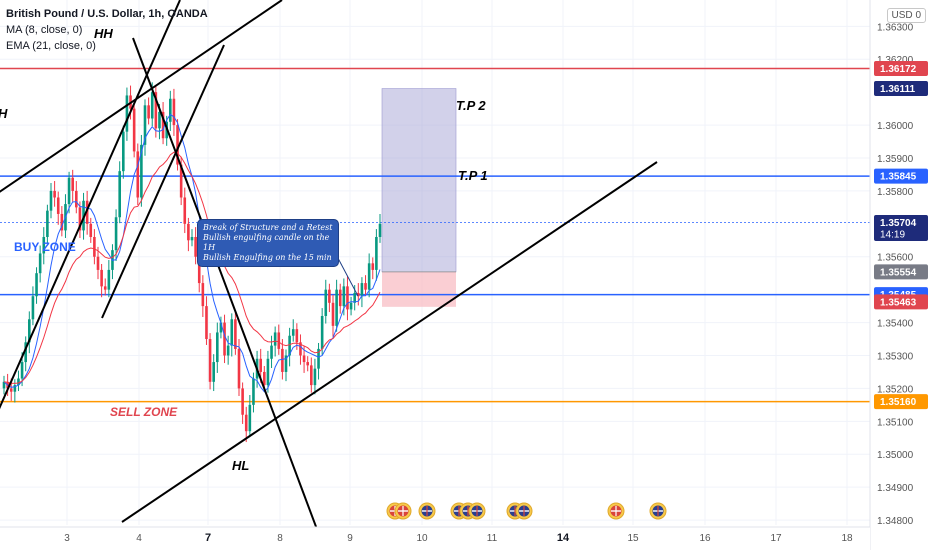 The height and width of the screenshot is (550, 932). I want to click on position-zones, so click(419, 197).